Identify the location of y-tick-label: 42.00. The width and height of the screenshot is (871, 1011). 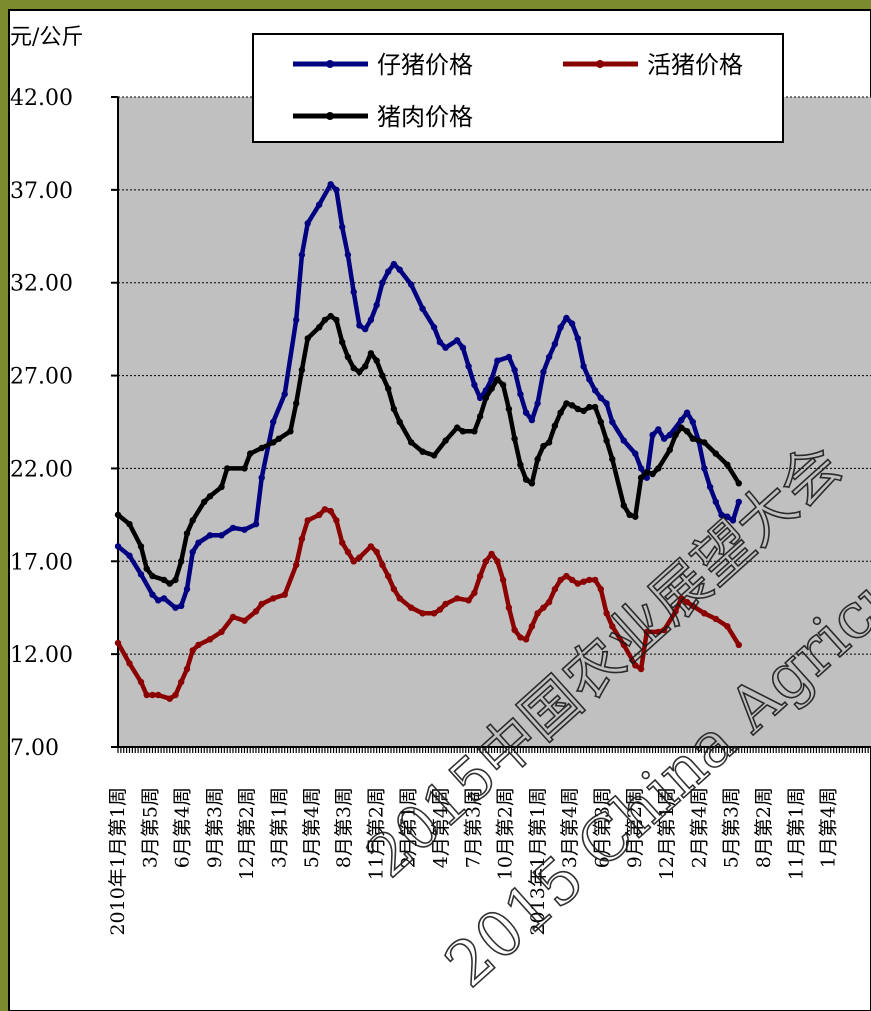
(41, 98).